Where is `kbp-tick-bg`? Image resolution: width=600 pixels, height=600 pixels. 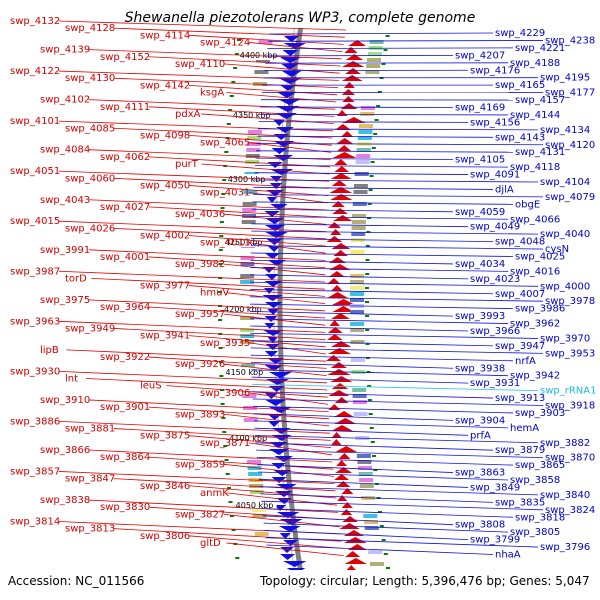 kbp-tick-bg is located at coordinates (252, 115).